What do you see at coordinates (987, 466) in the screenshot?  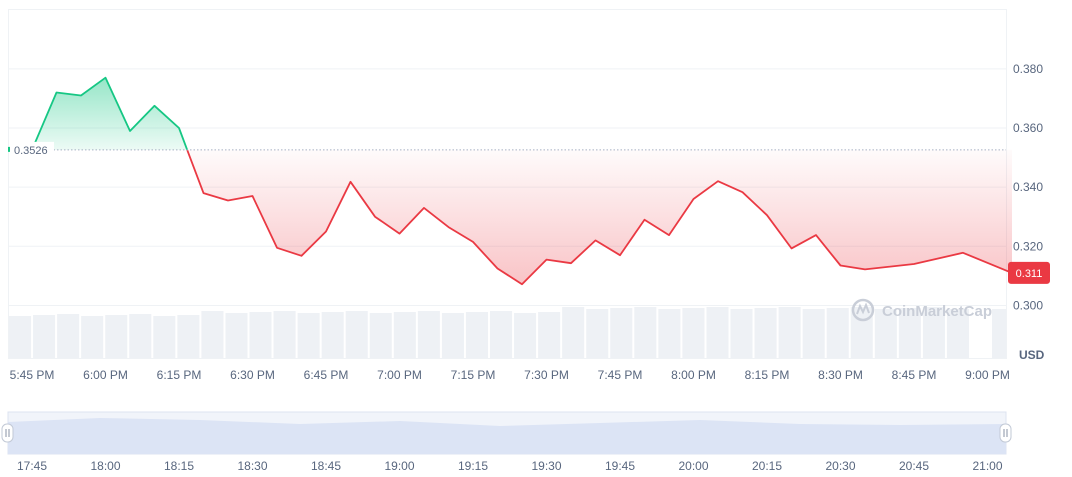 I see `navigator-tick-label: 21:00` at bounding box center [987, 466].